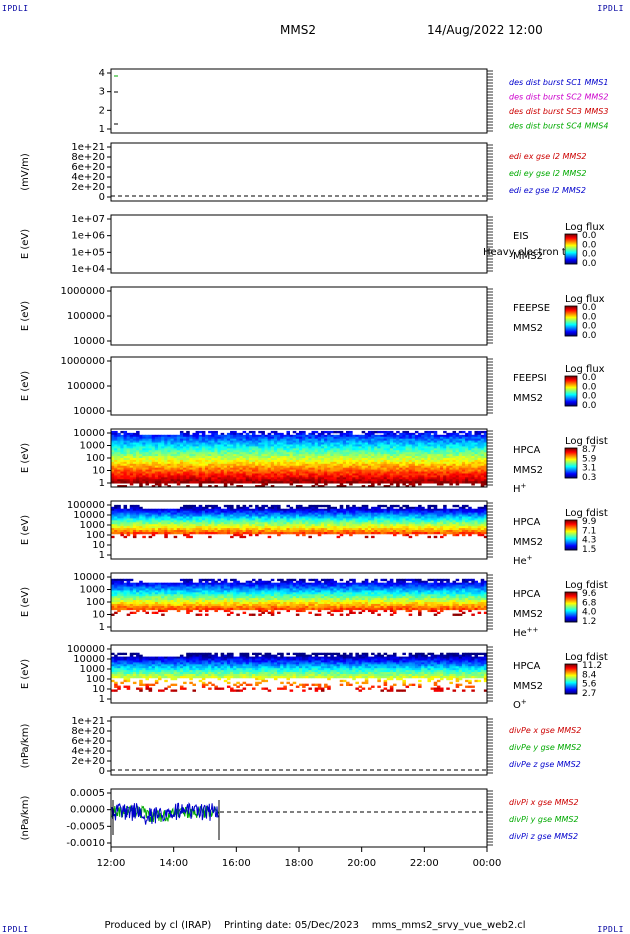  What do you see at coordinates (89, 433) in the screenshot?
I see `y-tick-label: 10000` at bounding box center [89, 433].